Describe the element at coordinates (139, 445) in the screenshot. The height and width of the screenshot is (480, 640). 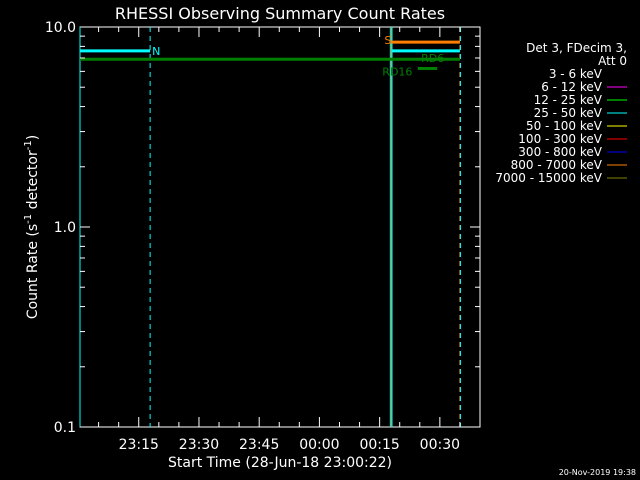
I see `x-tick-label: 23:15` at that location.